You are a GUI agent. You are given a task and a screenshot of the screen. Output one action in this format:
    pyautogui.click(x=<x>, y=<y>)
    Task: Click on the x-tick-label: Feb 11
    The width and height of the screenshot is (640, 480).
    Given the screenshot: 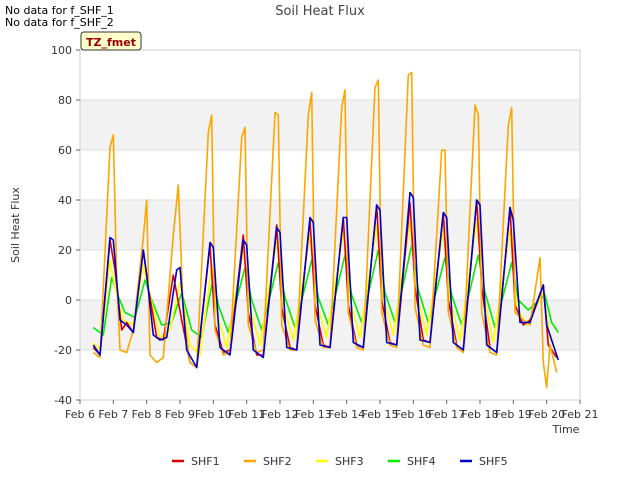 What is the action you would take?
    pyautogui.click(x=246, y=414)
    